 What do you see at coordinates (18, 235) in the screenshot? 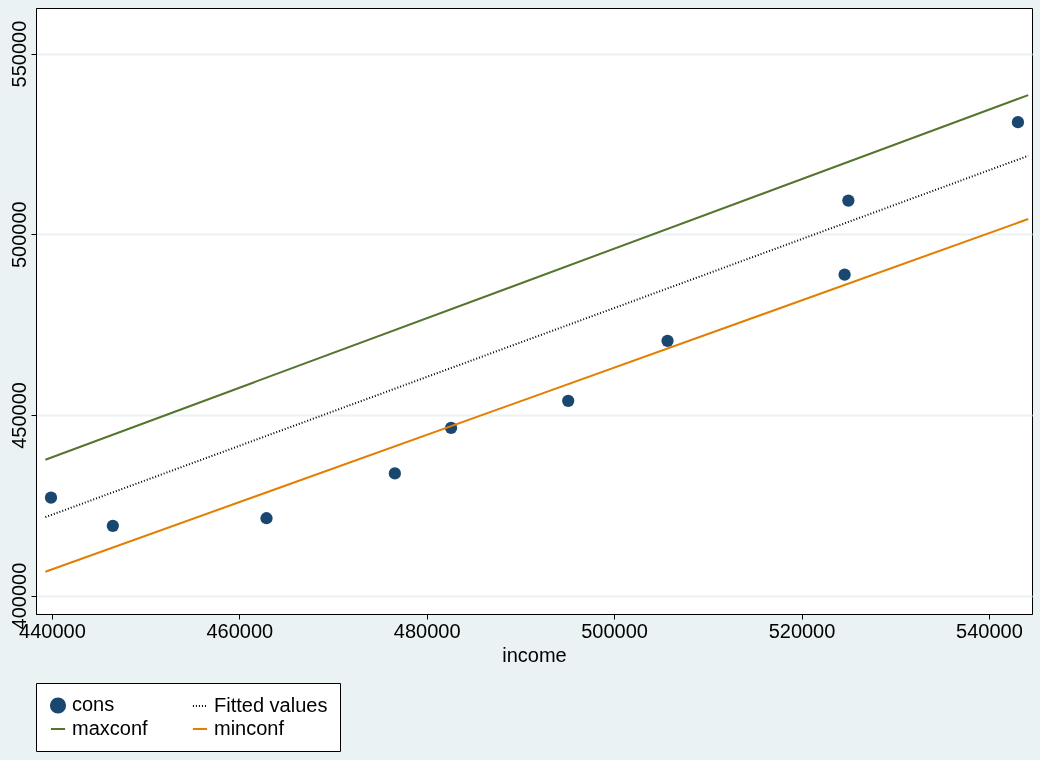
I see `y-tick-label: 500000` at bounding box center [18, 235].